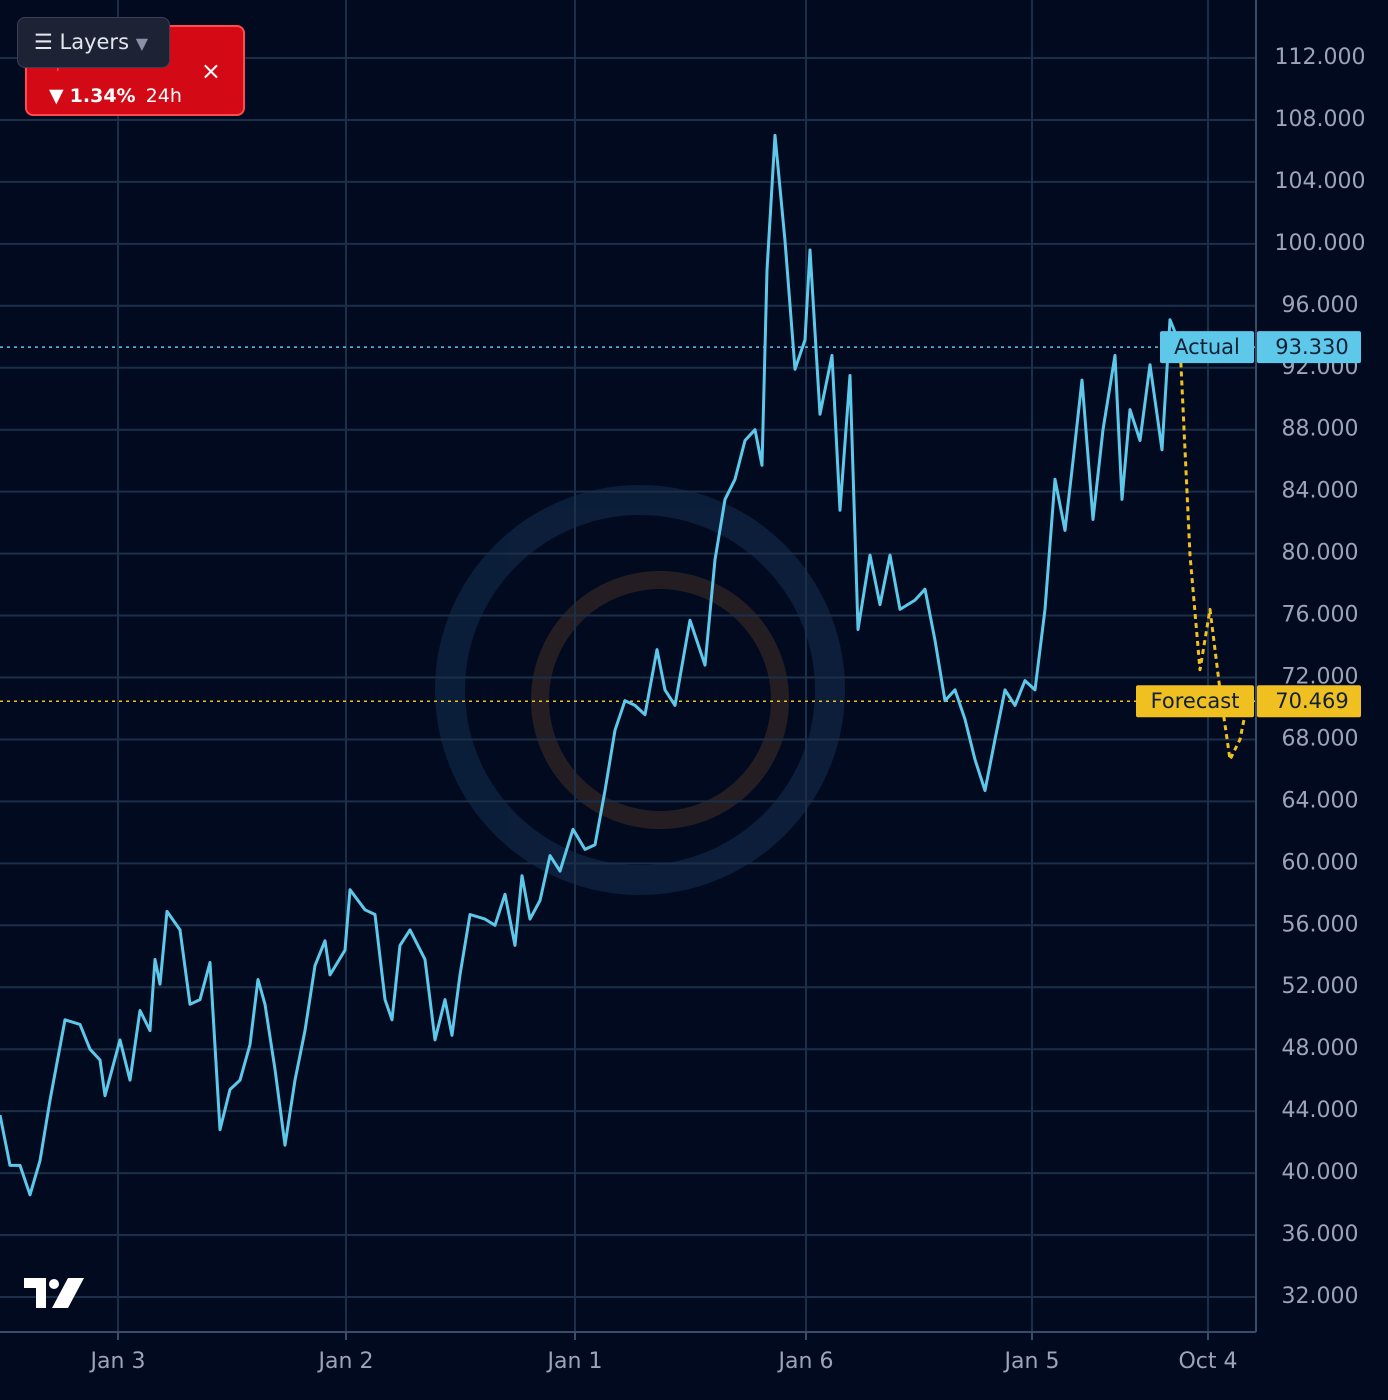 The width and height of the screenshot is (1388, 1400). What do you see at coordinates (1320, 1234) in the screenshot?
I see `y-tick-label: 36.000` at bounding box center [1320, 1234].